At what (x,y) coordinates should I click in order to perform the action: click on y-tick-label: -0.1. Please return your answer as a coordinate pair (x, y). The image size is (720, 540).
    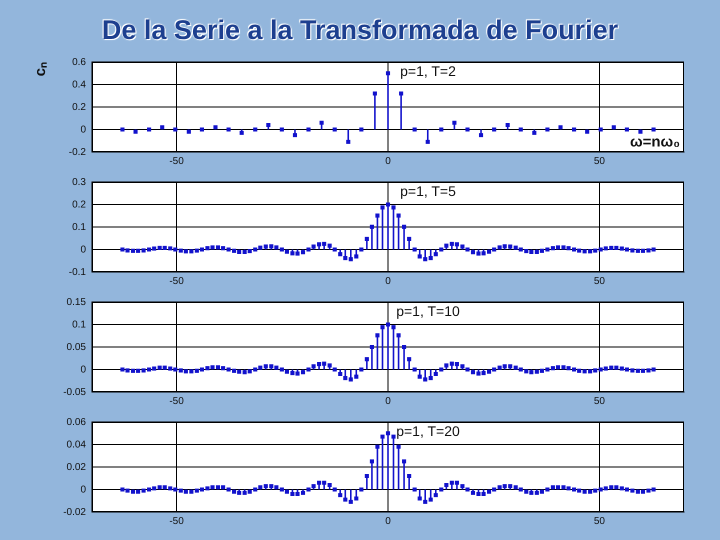
    Looking at the image, I should click on (77, 272).